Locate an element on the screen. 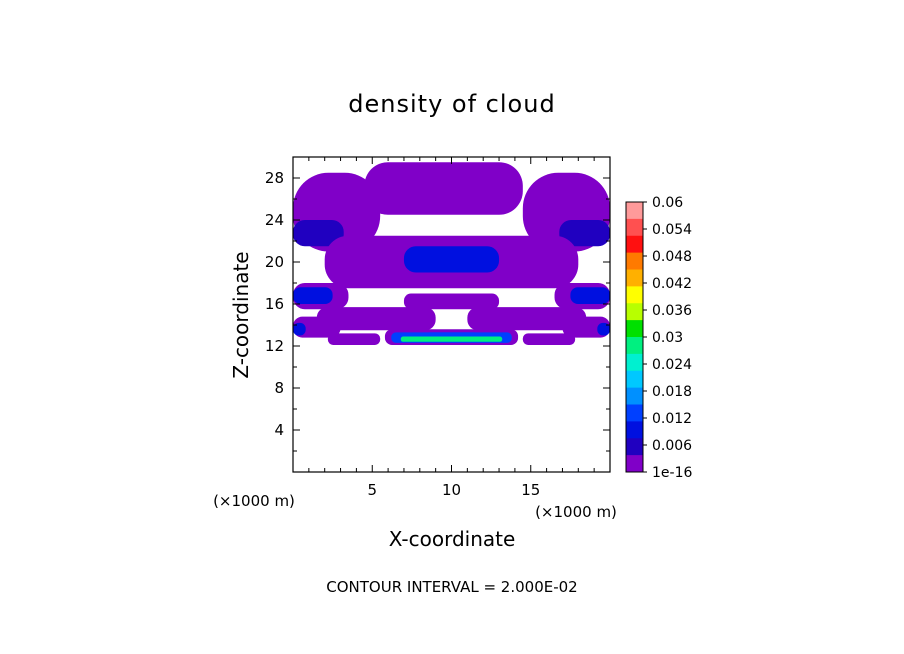 The image size is (904, 654). x-tick-label: 10 is located at coordinates (451, 490).